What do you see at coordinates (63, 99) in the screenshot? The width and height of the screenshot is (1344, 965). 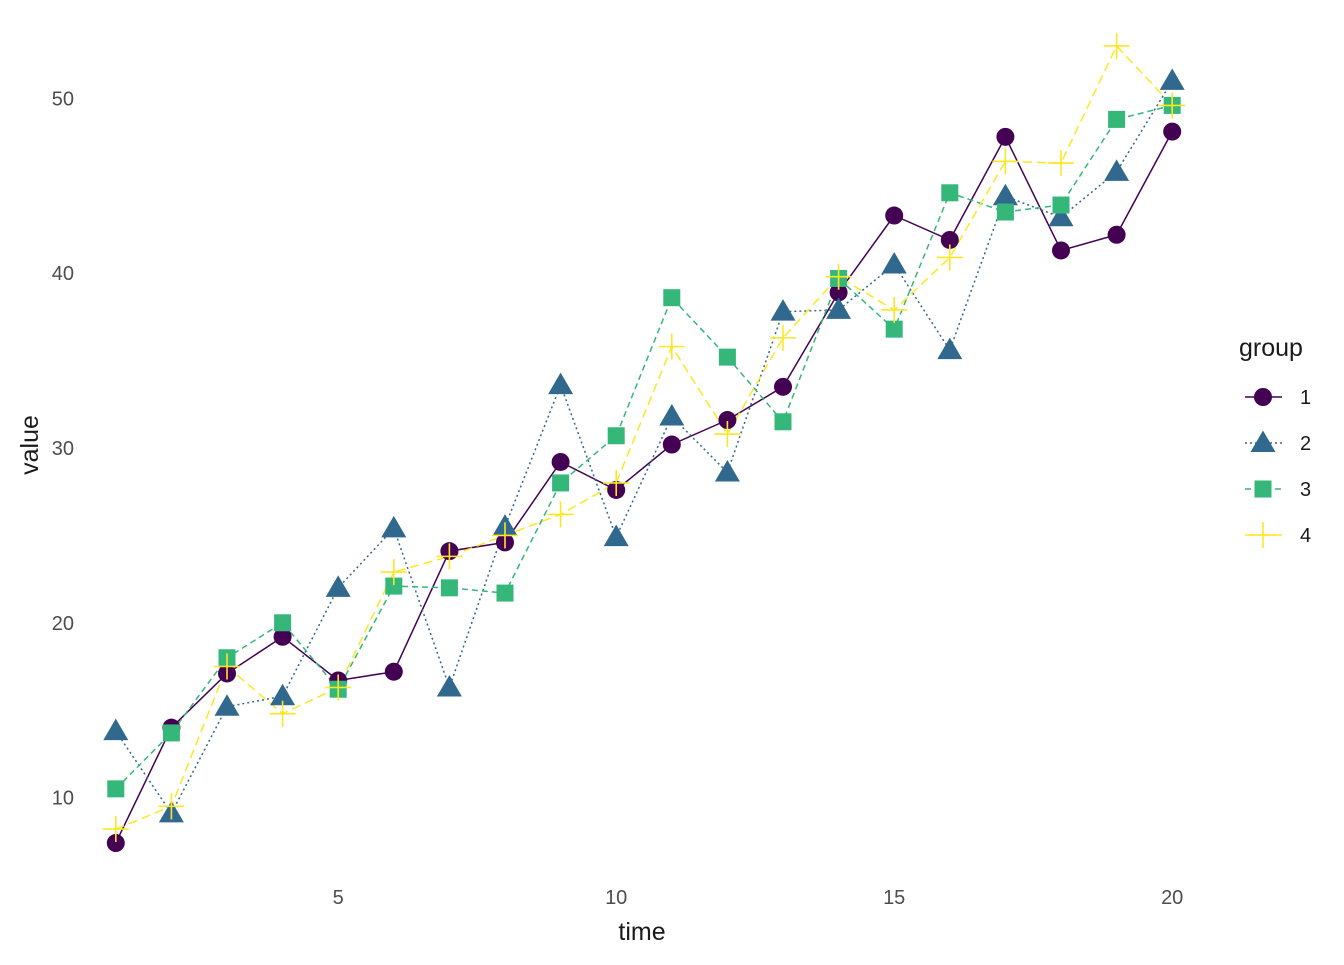 I see `y-tick-label: 50` at bounding box center [63, 99].